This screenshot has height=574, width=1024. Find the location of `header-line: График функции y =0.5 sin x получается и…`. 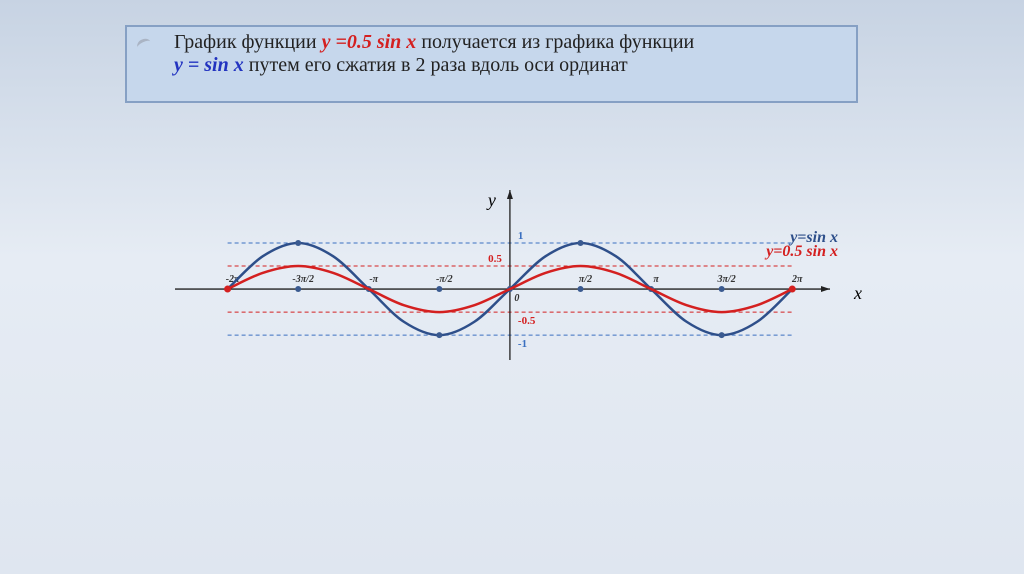

header-line: График функции y =0.5 sin x получается и… is located at coordinates (434, 42).